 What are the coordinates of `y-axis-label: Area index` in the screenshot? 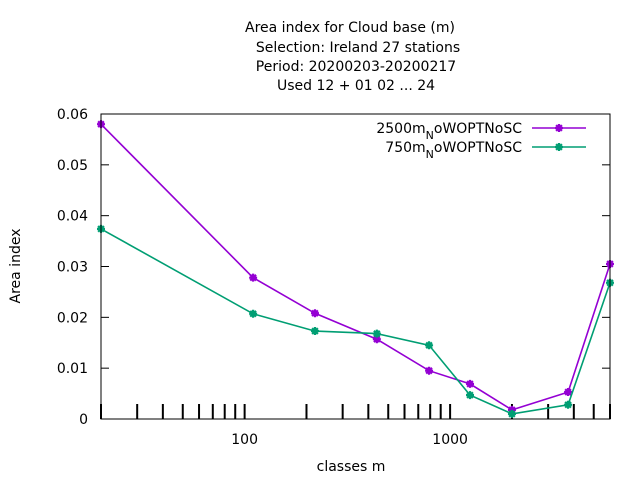 It's located at (16, 266).